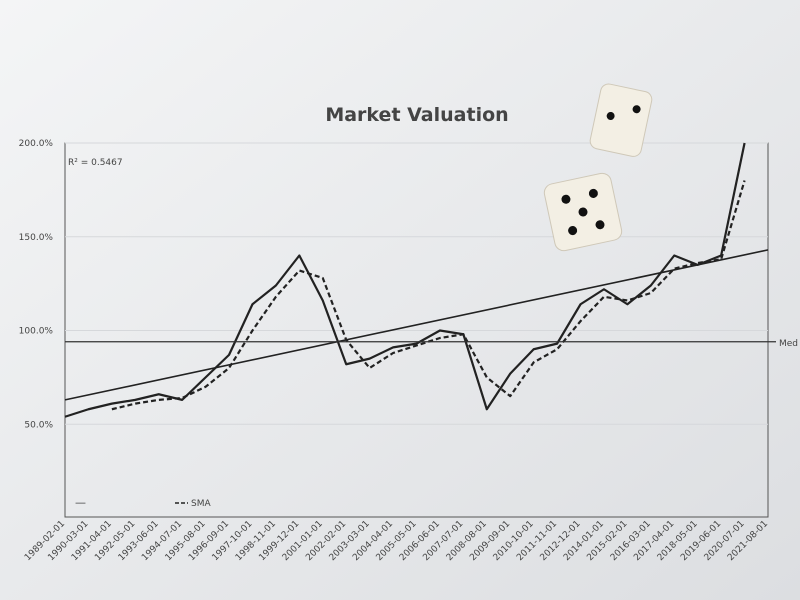  I want to click on median-label: Med, so click(788, 344).